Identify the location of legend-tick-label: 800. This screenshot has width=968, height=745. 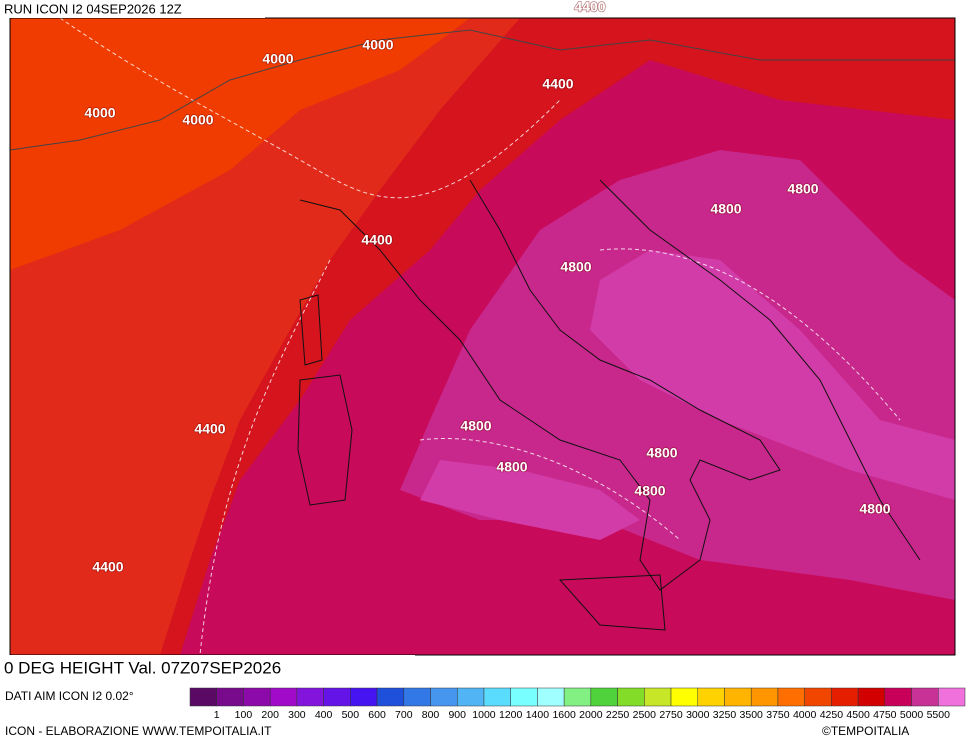
(431, 715).